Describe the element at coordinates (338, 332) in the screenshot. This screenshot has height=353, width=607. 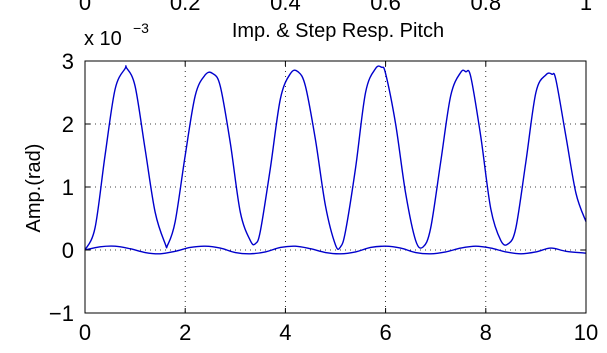
I see `x-tick-labels: 0 2 4 6 8 10` at that location.